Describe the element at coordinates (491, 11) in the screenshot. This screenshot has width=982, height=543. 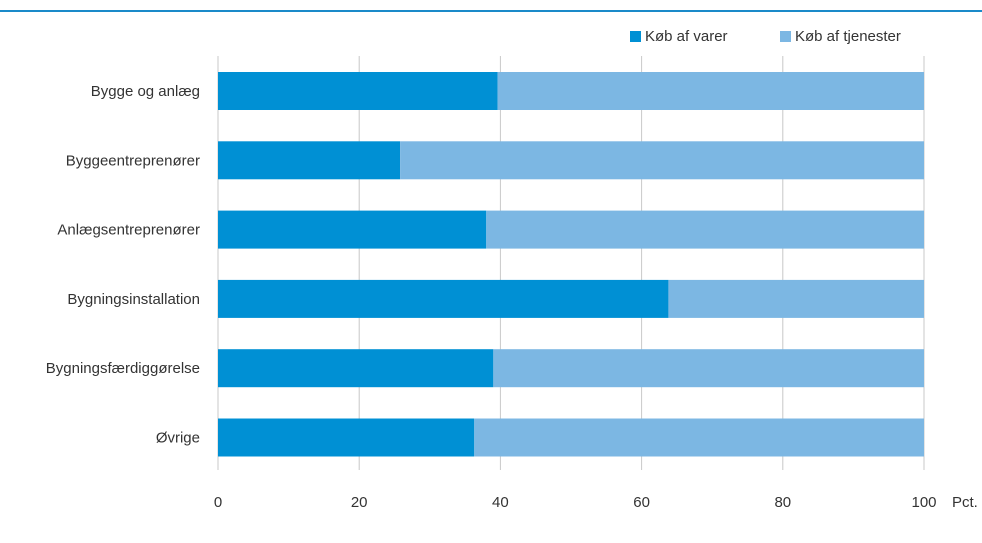
I see `top-rule` at that location.